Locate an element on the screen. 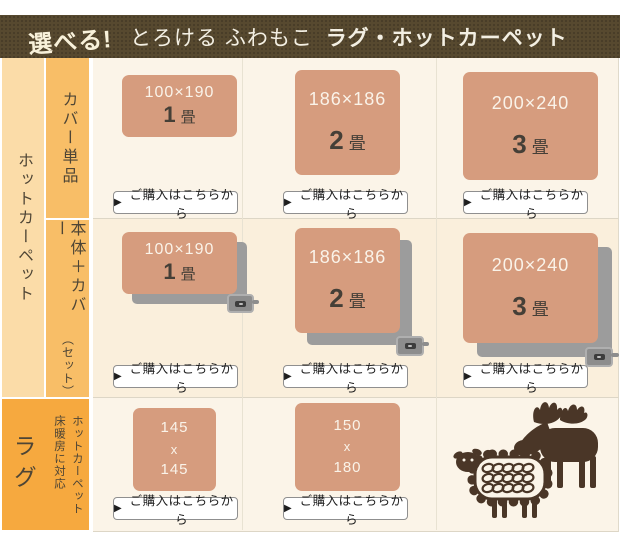 This screenshot has height=559, width=625. buy-button-set-1jo: ▶ ご購入はこちらから is located at coordinates (175, 378).